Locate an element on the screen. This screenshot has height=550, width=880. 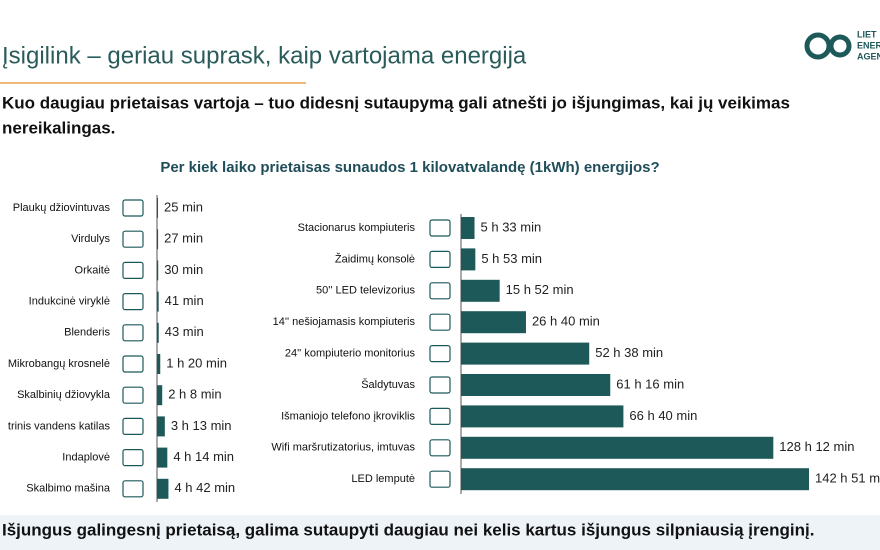
value-label: 2 h 8 min is located at coordinates (194, 394).